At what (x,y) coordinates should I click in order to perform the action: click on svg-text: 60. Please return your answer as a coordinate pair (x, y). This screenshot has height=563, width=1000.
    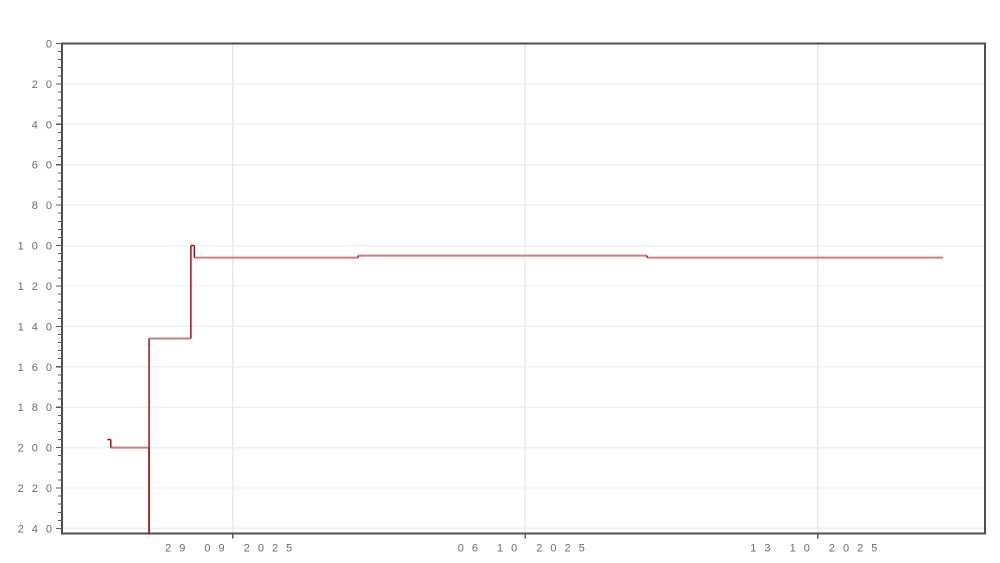
    Looking at the image, I should click on (46, 166).